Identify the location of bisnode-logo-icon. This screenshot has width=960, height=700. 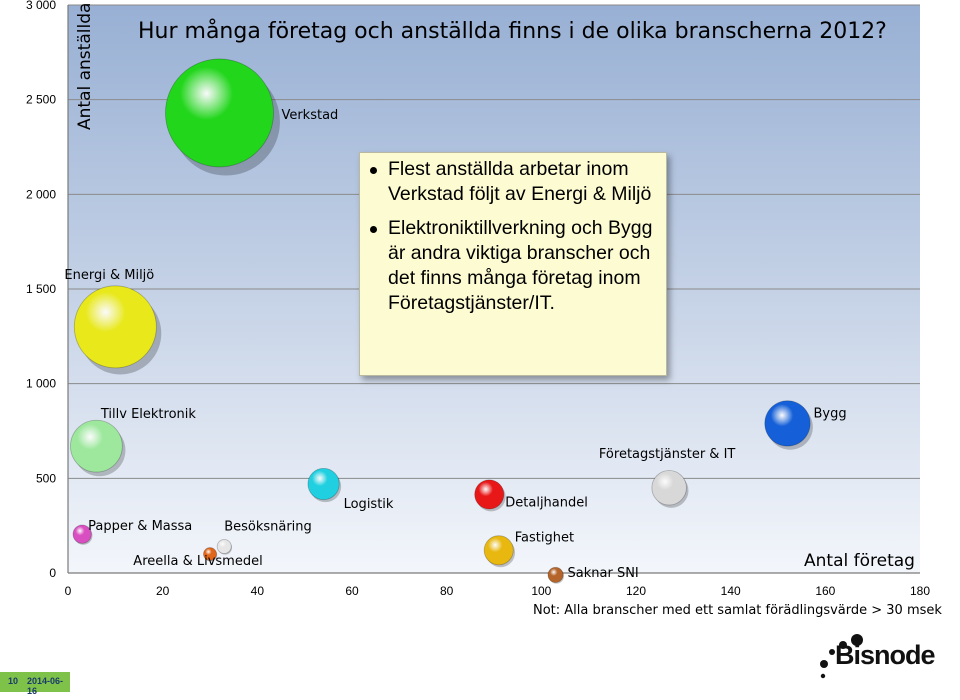
(841, 656).